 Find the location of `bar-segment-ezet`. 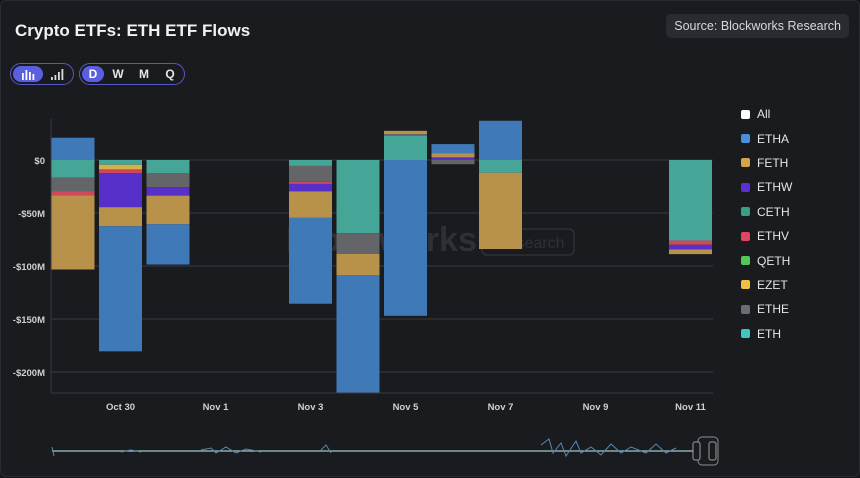

bar-segment-ezet is located at coordinates (120, 167).